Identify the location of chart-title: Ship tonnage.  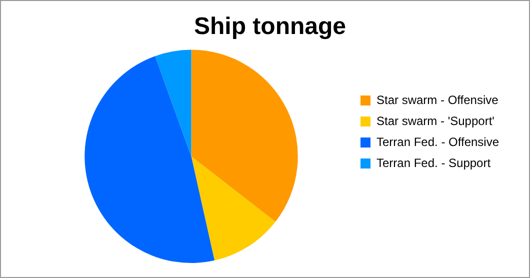
(270, 26).